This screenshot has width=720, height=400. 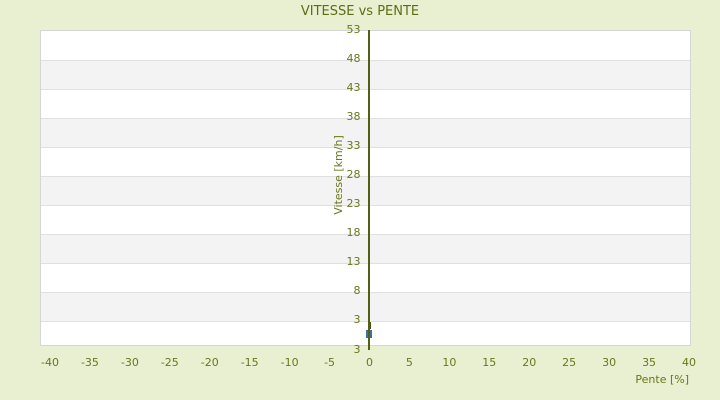 I want to click on x-tick-label: -35, so click(x=89, y=362).